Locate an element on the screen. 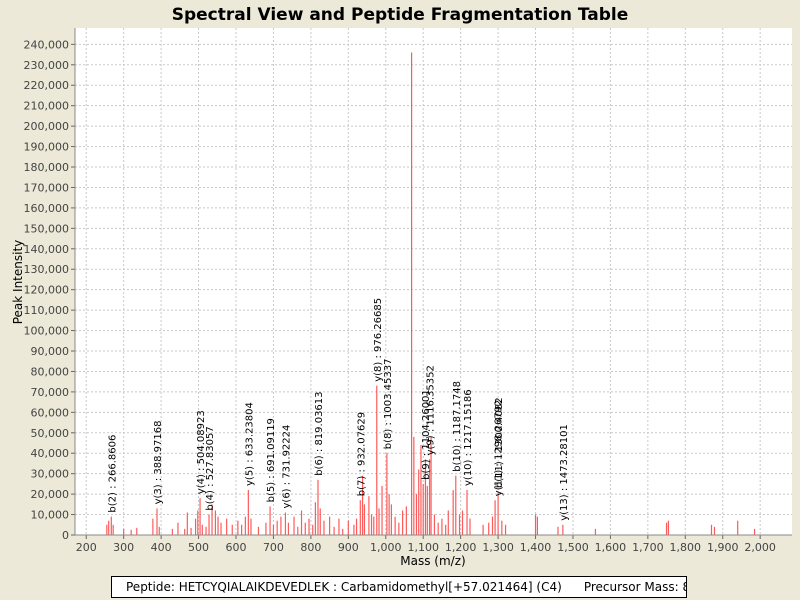  x-tick-label: 500 is located at coordinates (198, 547).